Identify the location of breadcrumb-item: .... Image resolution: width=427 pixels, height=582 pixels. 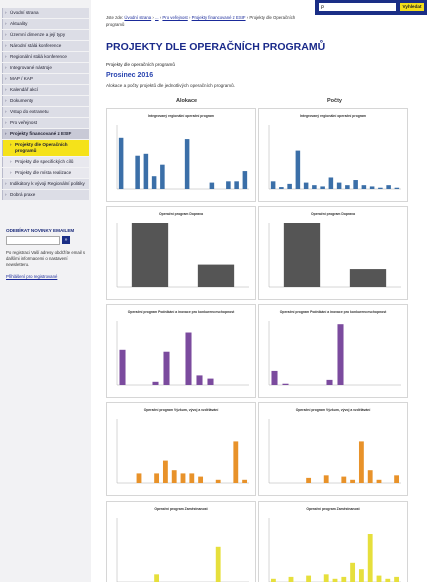
(157, 17).